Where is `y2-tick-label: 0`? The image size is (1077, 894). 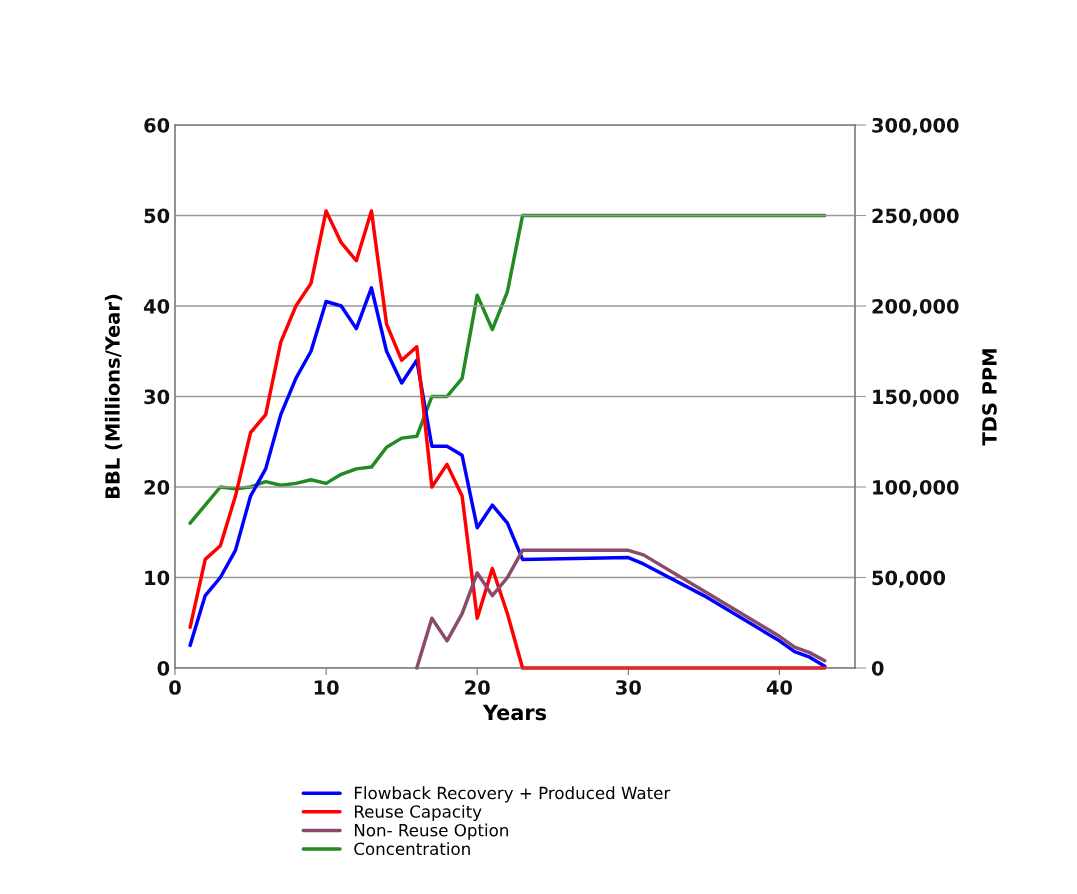 y2-tick-label: 0 is located at coordinates (877, 668).